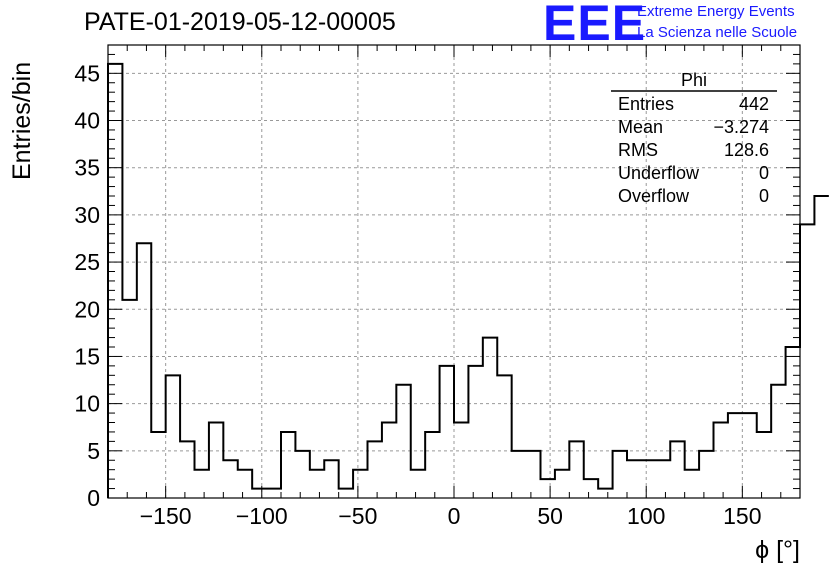 The image size is (836, 572). I want to click on y-tick-label: 15, so click(87, 356).